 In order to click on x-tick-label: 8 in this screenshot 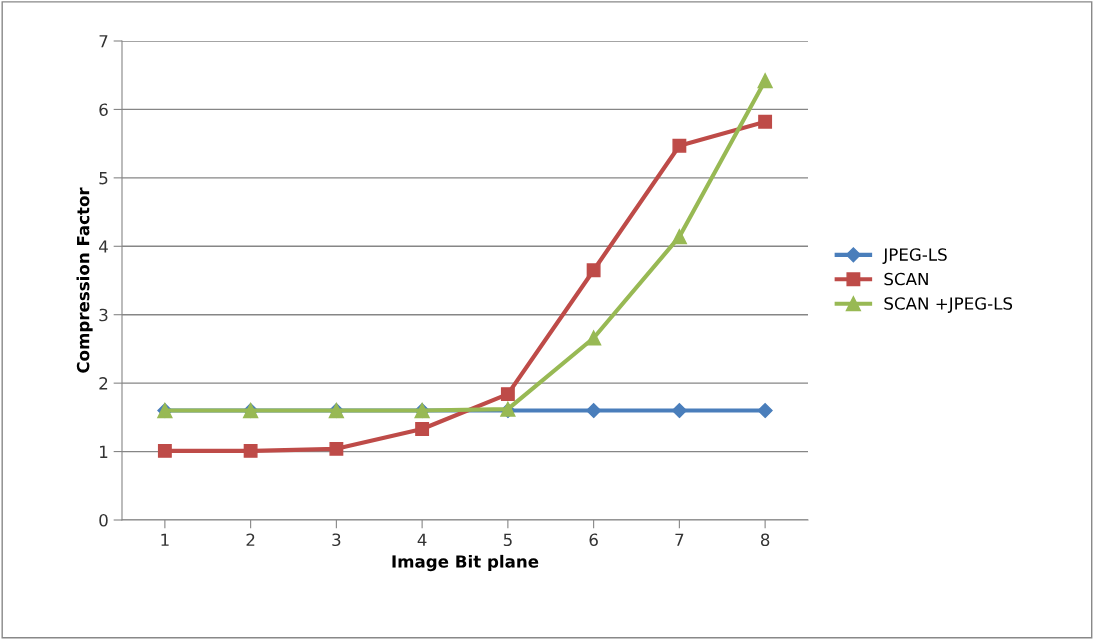, I will do `click(765, 540)`.